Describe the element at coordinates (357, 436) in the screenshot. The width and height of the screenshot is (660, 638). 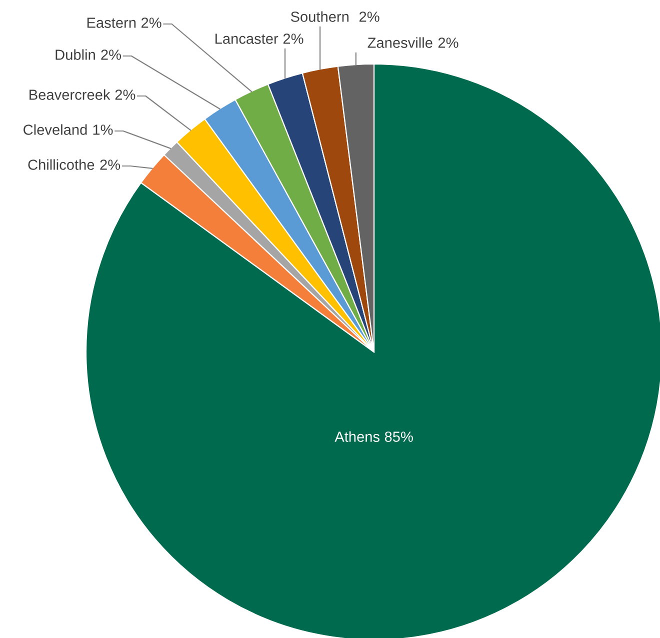
I see `slice-label: Athens` at that location.